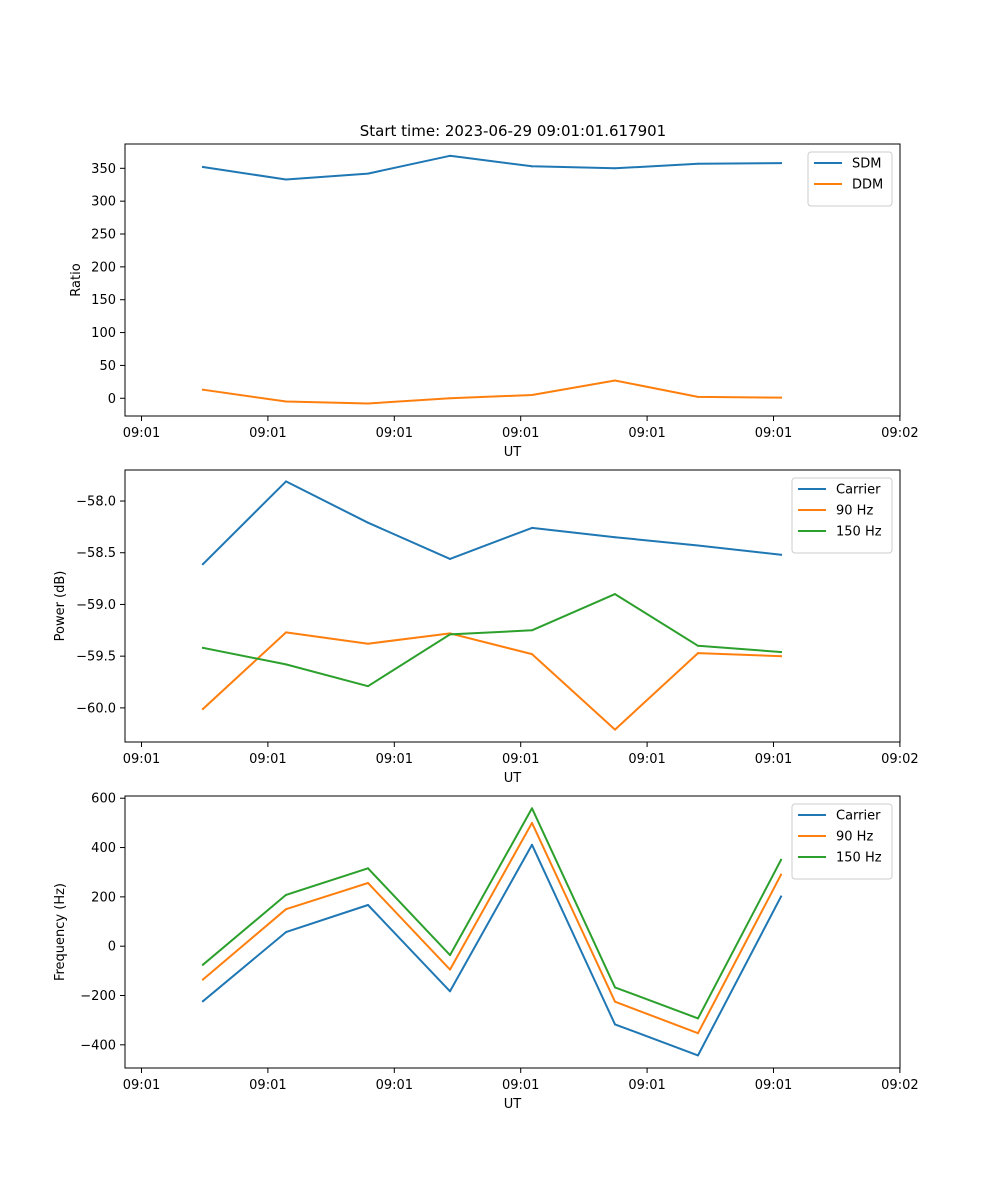 The width and height of the screenshot is (1000, 1200). I want to click on series-line-150-hz, so click(492, 913).